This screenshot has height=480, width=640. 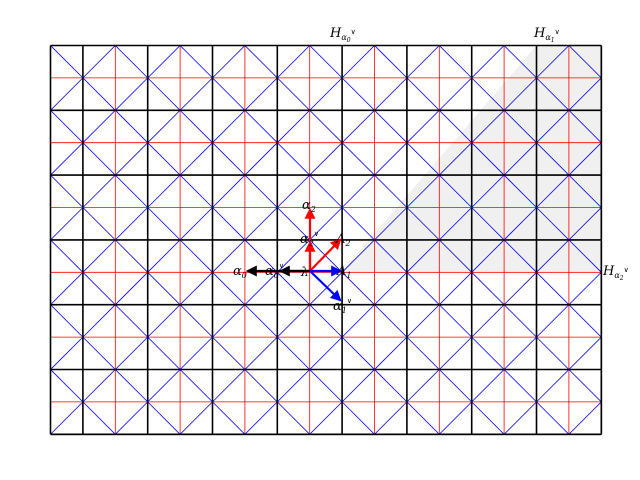 What do you see at coordinates (342, 240) in the screenshot?
I see `lambda2-label: Λ2` at bounding box center [342, 240].